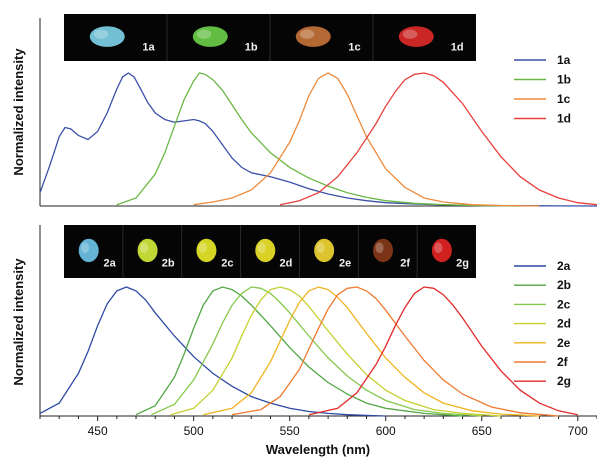 This screenshot has width=597, height=461. I want to click on x-tick-label-600: 600, so click(386, 431).